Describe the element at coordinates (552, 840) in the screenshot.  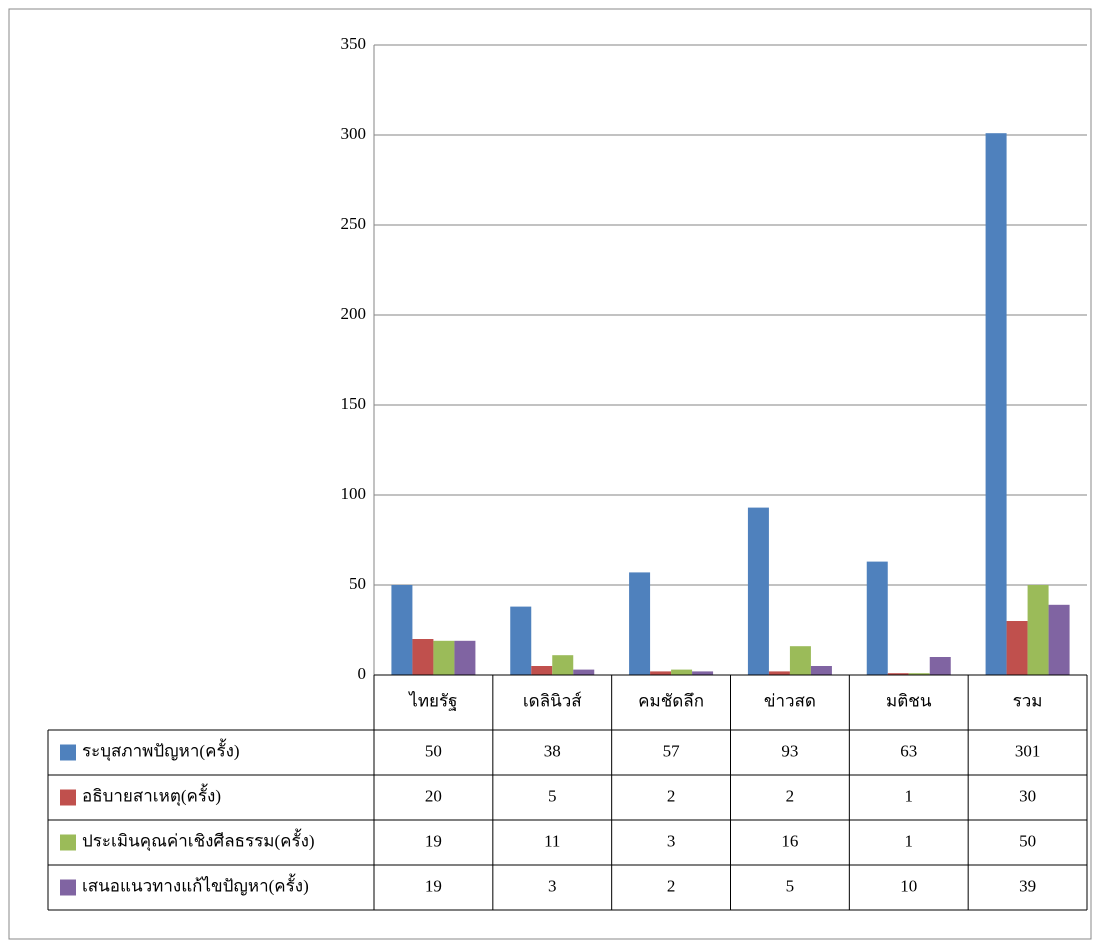
I see `table-value: 11` at that location.